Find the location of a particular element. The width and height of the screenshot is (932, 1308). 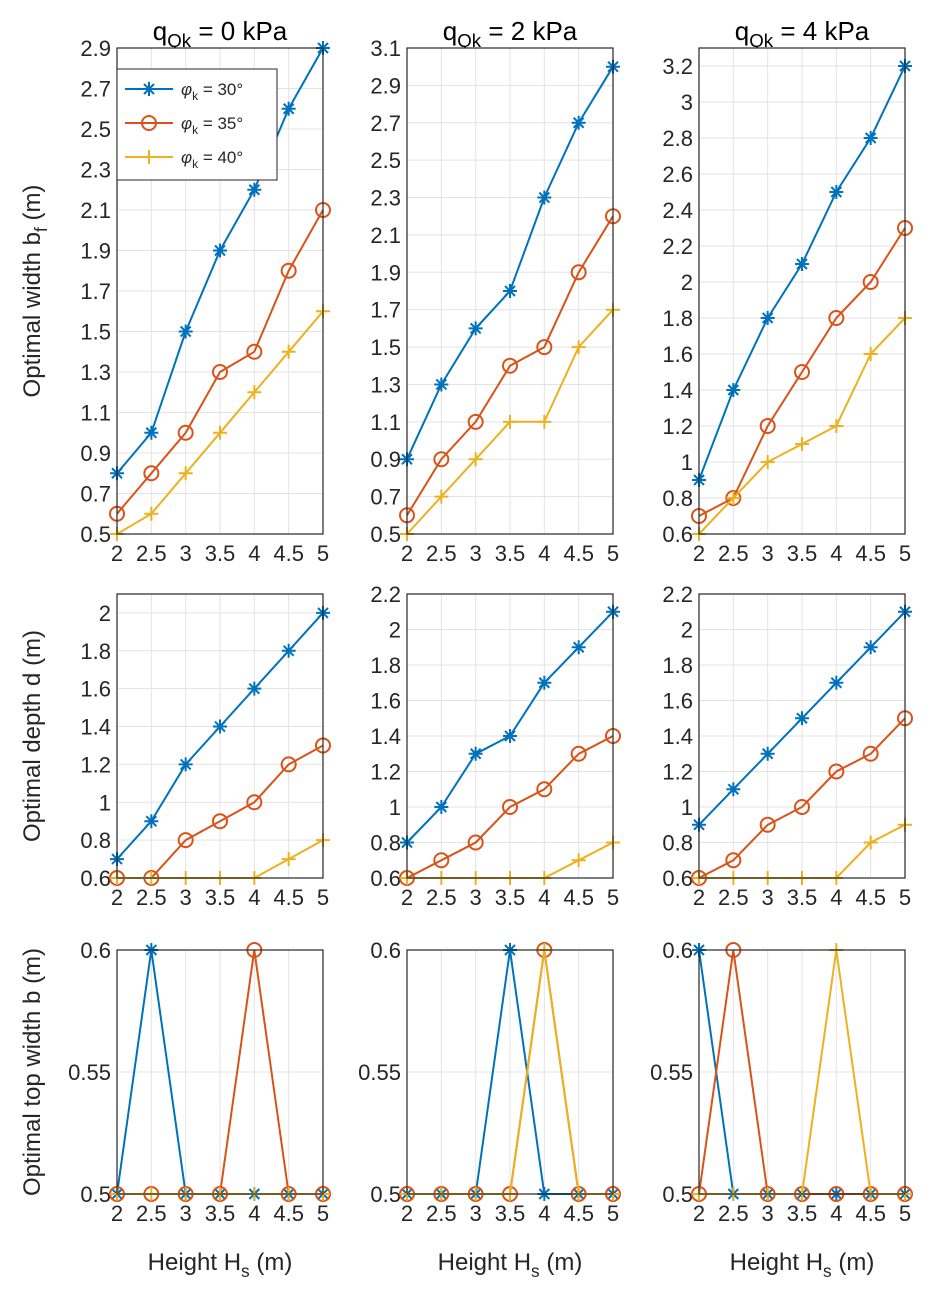

y-tick-label: 2.6 is located at coordinates (677, 174).